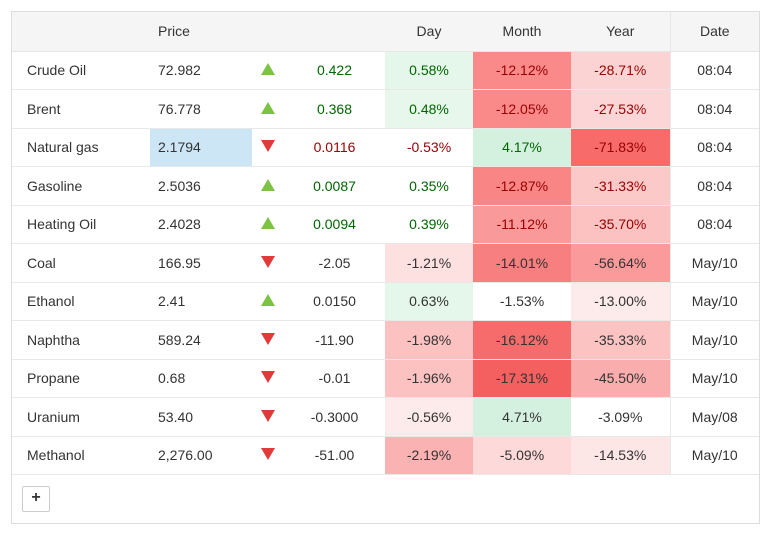 The width and height of the screenshot is (770, 537). I want to click on header-year: Year, so click(620, 32).